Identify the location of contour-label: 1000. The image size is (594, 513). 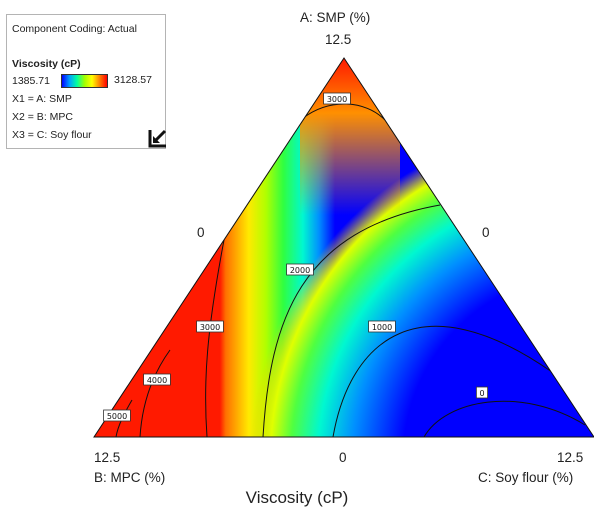
(382, 327).